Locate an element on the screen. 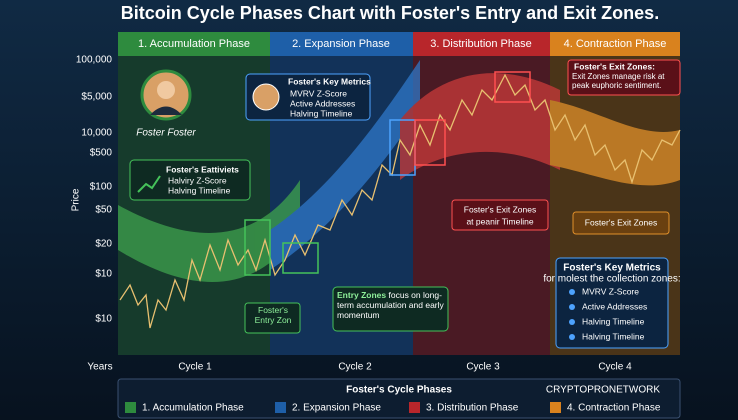 The image size is (738, 420). cycle-label: Cycle 3 is located at coordinates (483, 367).